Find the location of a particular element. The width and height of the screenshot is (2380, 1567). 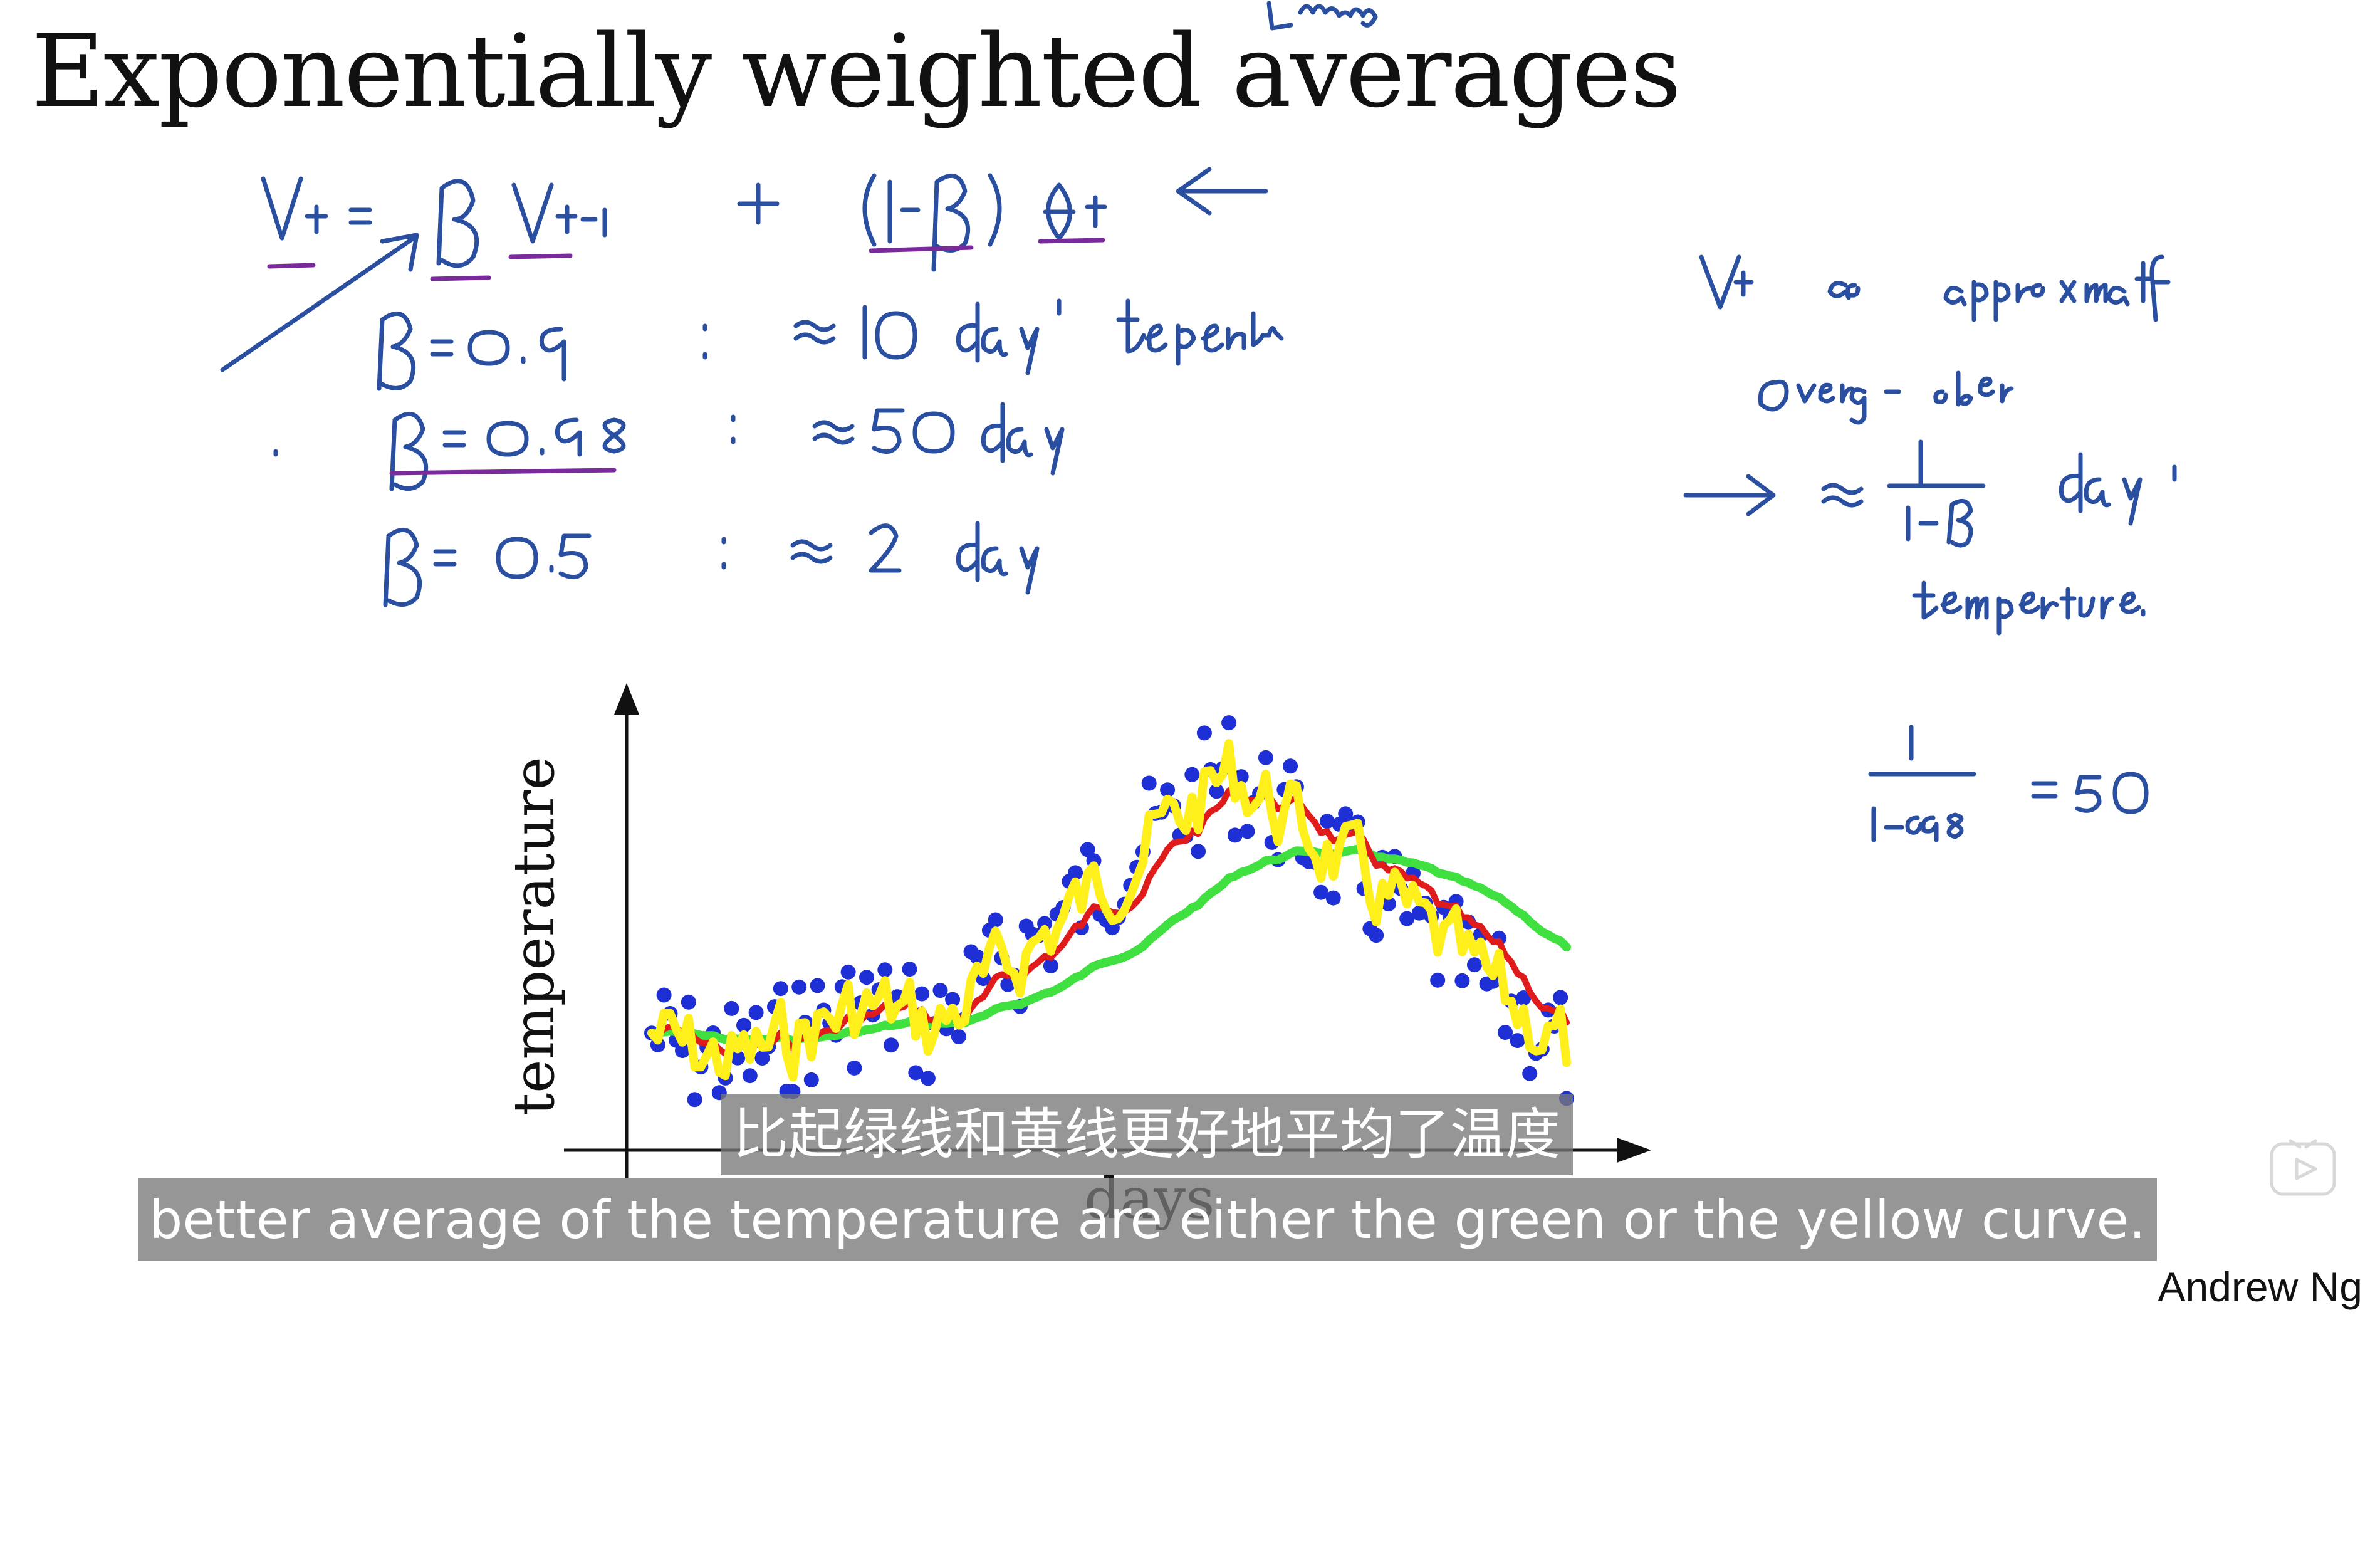

green-curve is located at coordinates (1109, 945).